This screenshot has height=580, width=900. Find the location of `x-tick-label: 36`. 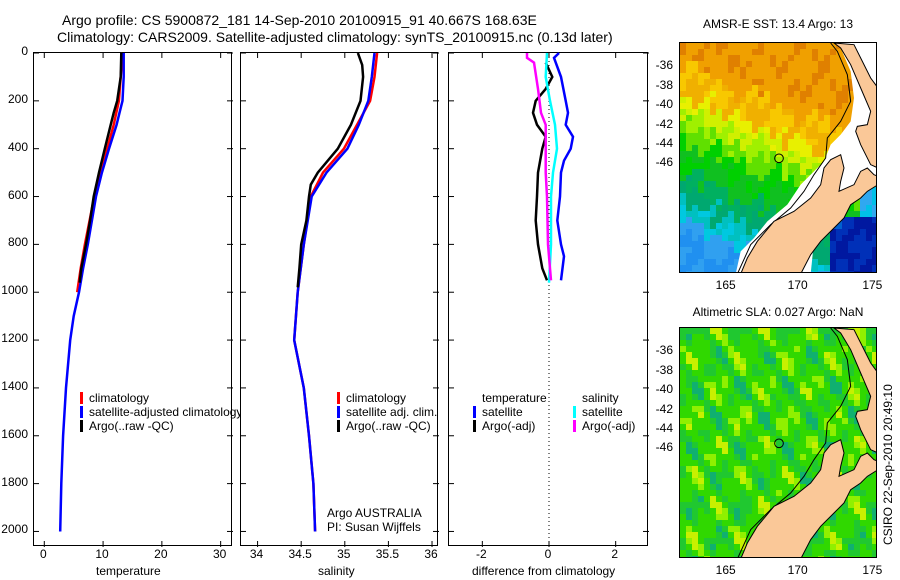

x-tick-label: 36 is located at coordinates (431, 554).